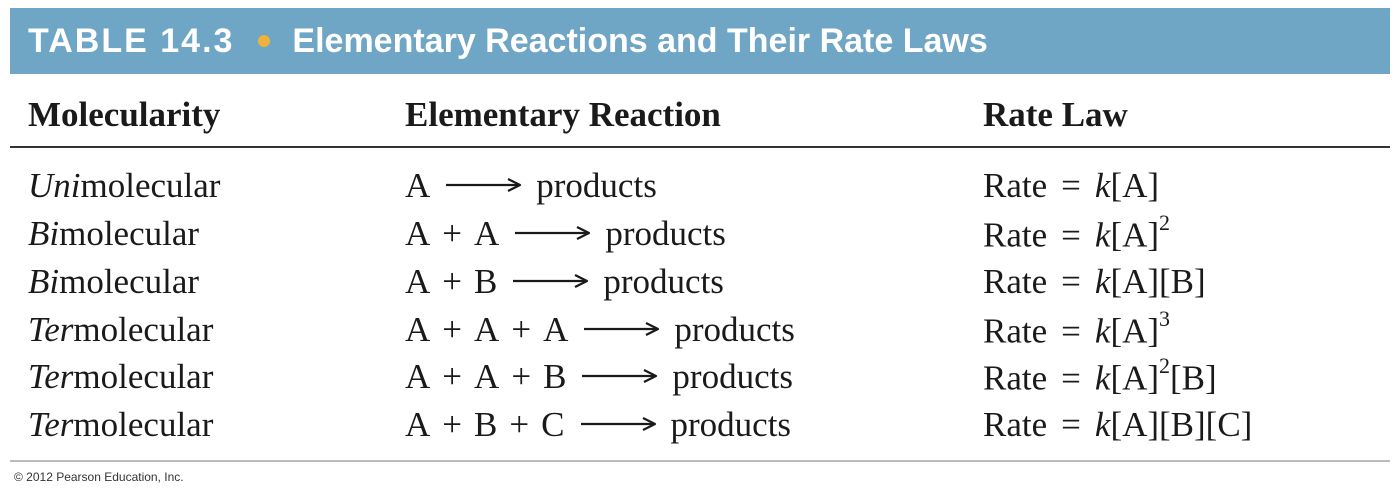 The image size is (1400, 495). Describe the element at coordinates (1165, 318) in the screenshot. I see `reaction-order-exponent: 3` at that location.